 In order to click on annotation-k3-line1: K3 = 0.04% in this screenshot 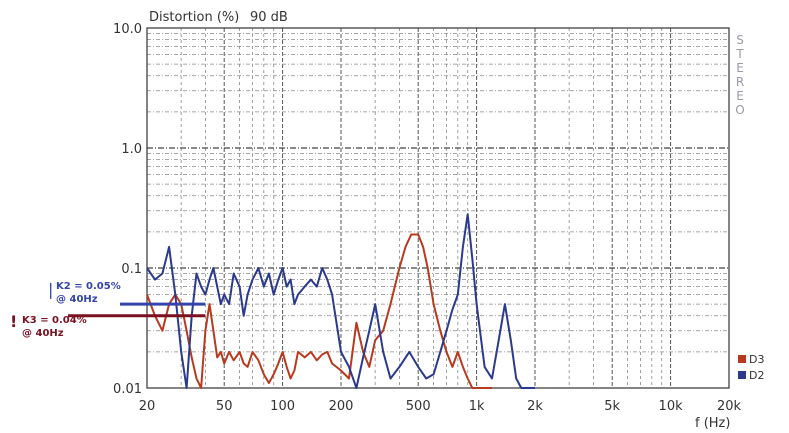, I will do `click(54, 320)`.